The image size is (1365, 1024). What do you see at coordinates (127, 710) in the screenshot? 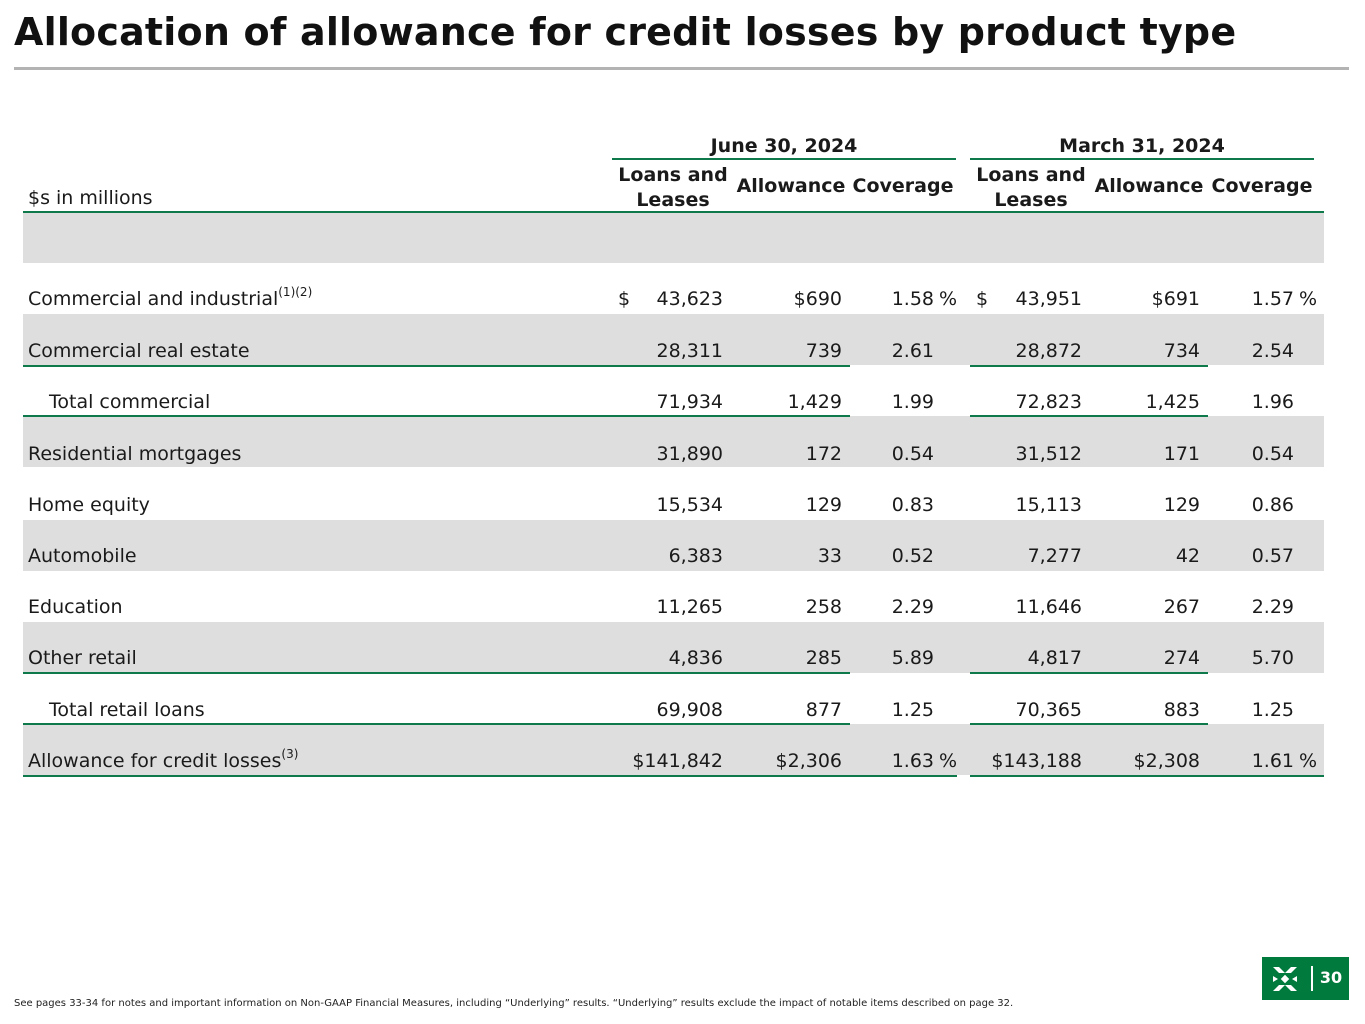
I see `row-label: Total retail loans` at bounding box center [127, 710].